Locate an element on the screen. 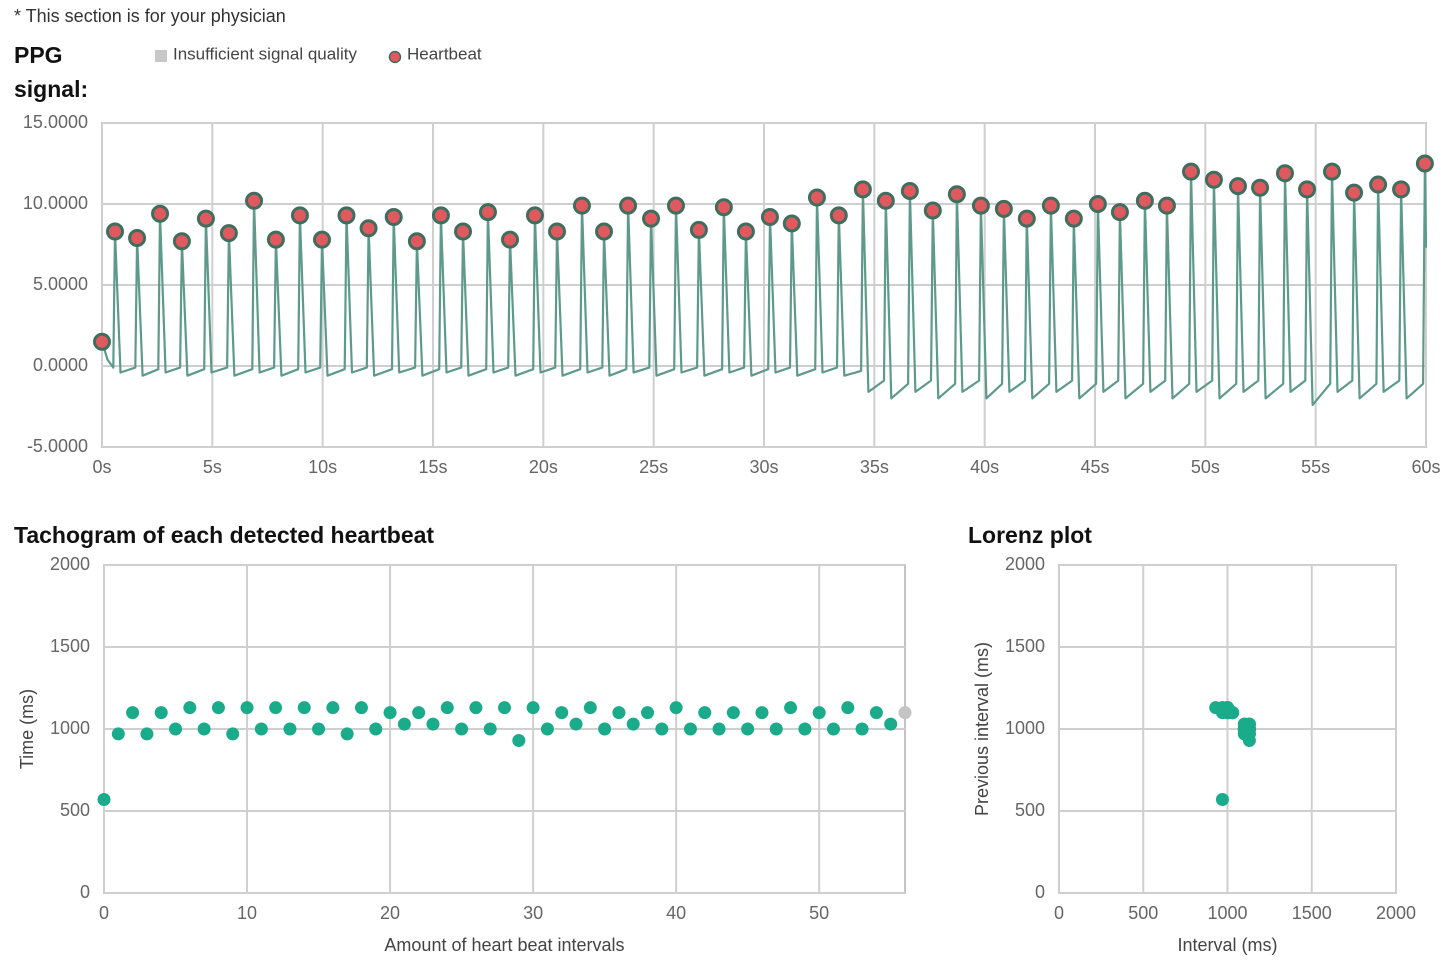 This screenshot has height=966, width=1454. x-tick-label: 40s is located at coordinates (984, 467).